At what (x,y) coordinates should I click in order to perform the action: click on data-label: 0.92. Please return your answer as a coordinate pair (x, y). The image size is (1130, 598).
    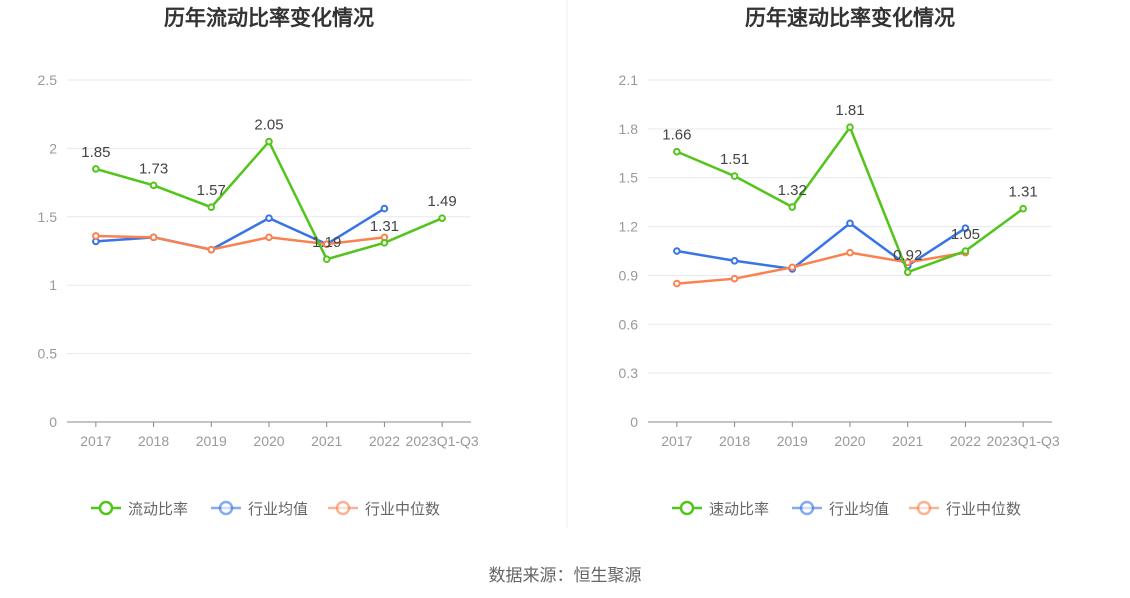
    Looking at the image, I should click on (907, 255).